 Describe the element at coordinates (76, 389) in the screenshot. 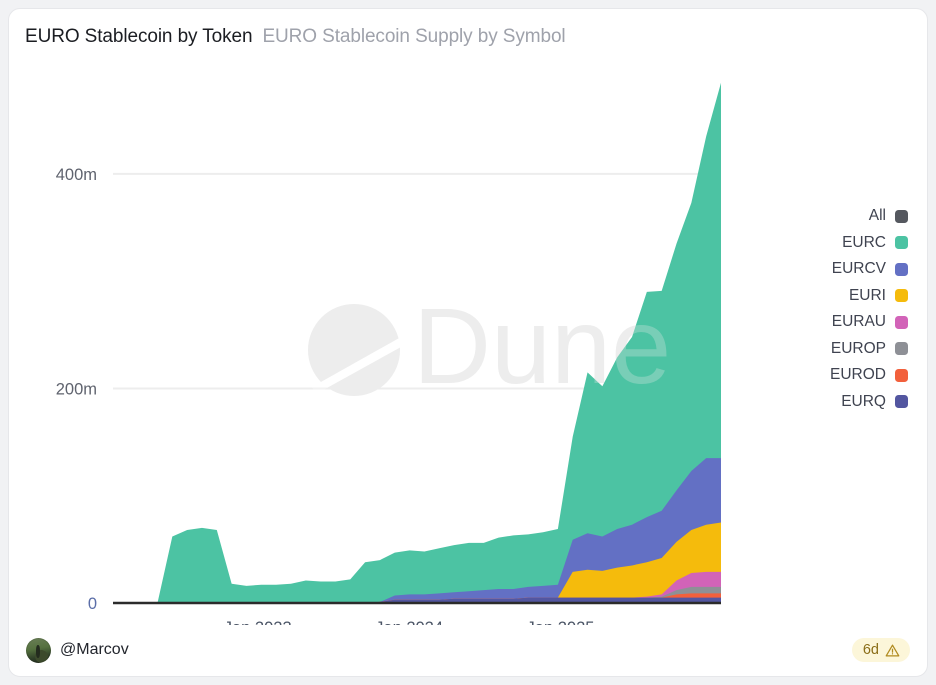

I see `y-axis-tick-label: 200m` at that location.